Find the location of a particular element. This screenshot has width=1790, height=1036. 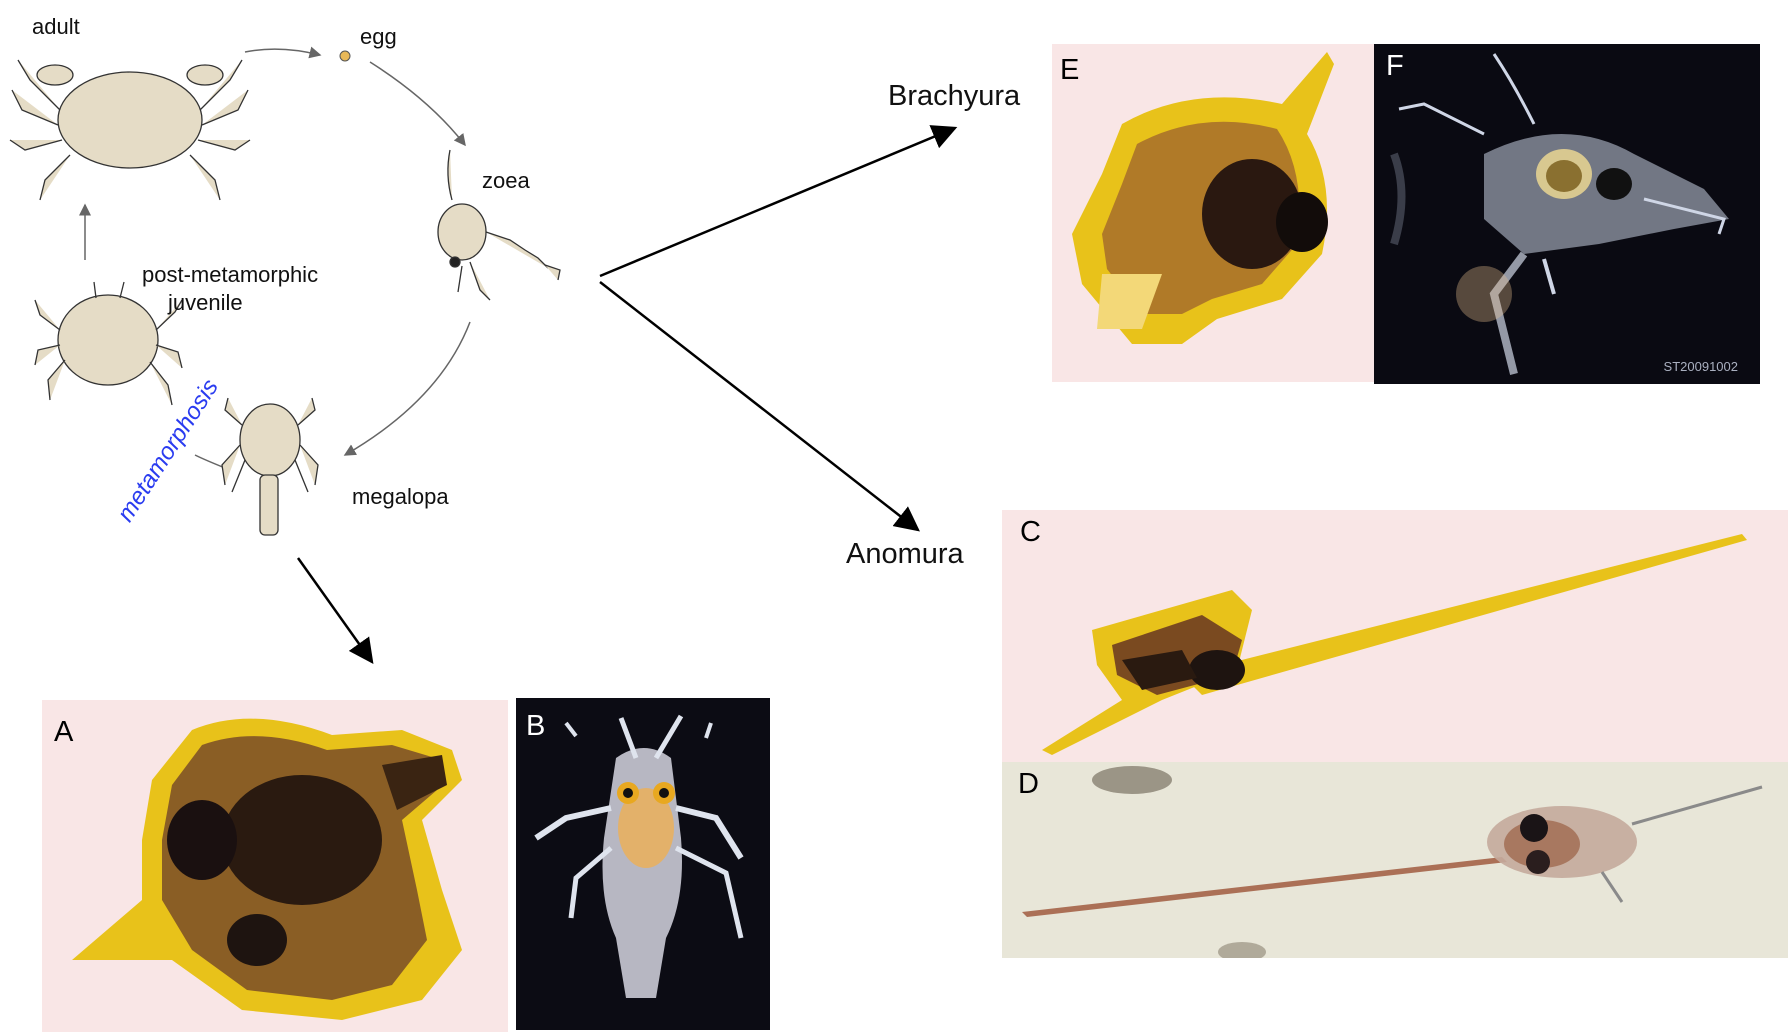

panel-A: A is located at coordinates (275, 866).